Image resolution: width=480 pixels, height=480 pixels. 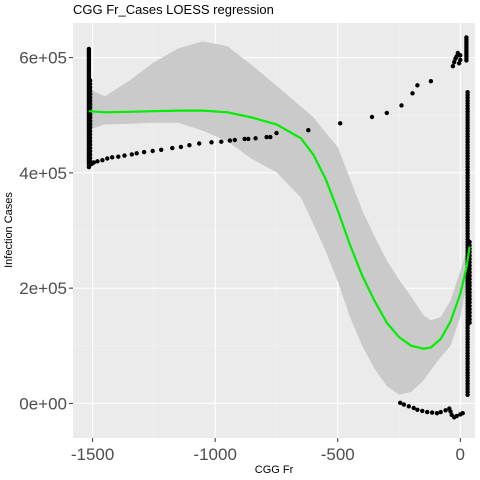 I want to click on x-tick-label: -1000, so click(x=214, y=454).